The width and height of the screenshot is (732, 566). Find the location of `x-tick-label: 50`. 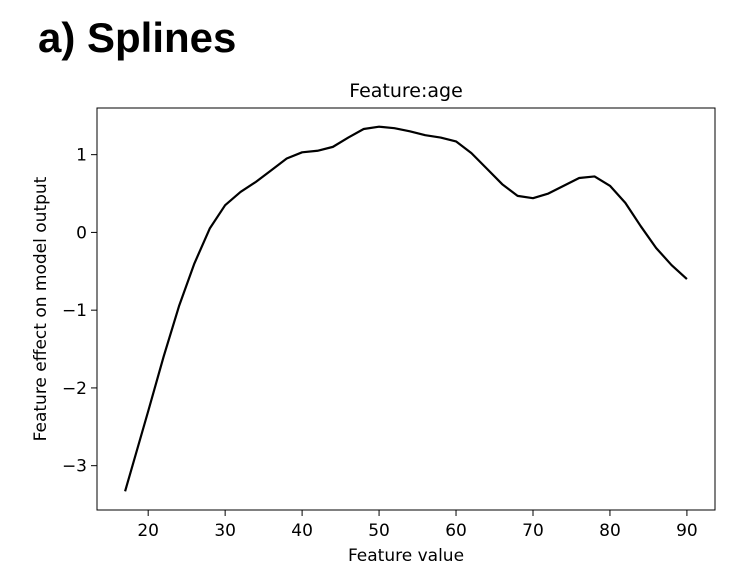

x-tick-label: 50 is located at coordinates (379, 531).